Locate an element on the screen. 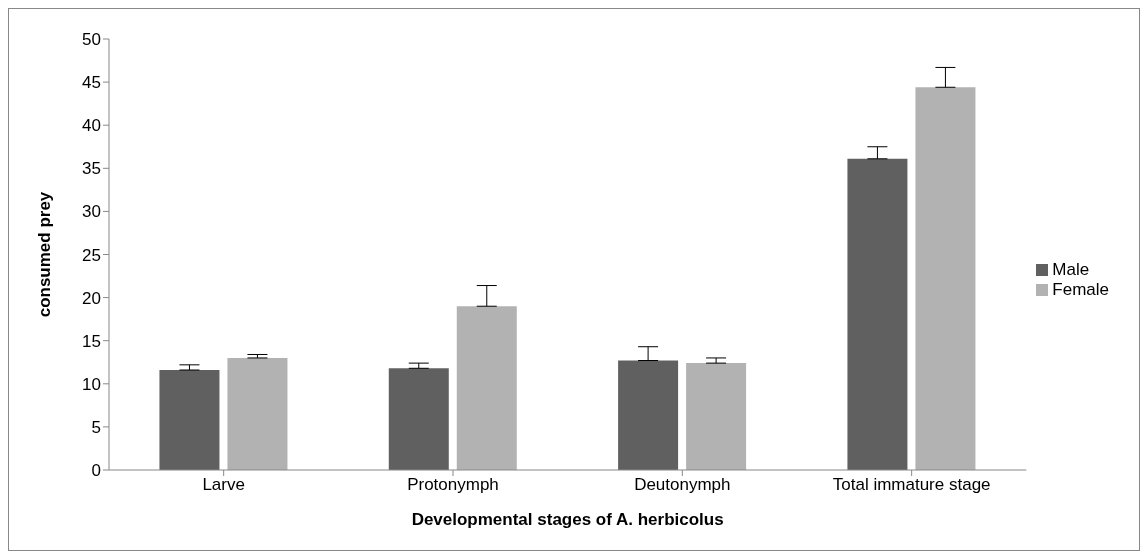 This screenshot has height=559, width=1148. y-tick-label: 15 is located at coordinates (91, 341).